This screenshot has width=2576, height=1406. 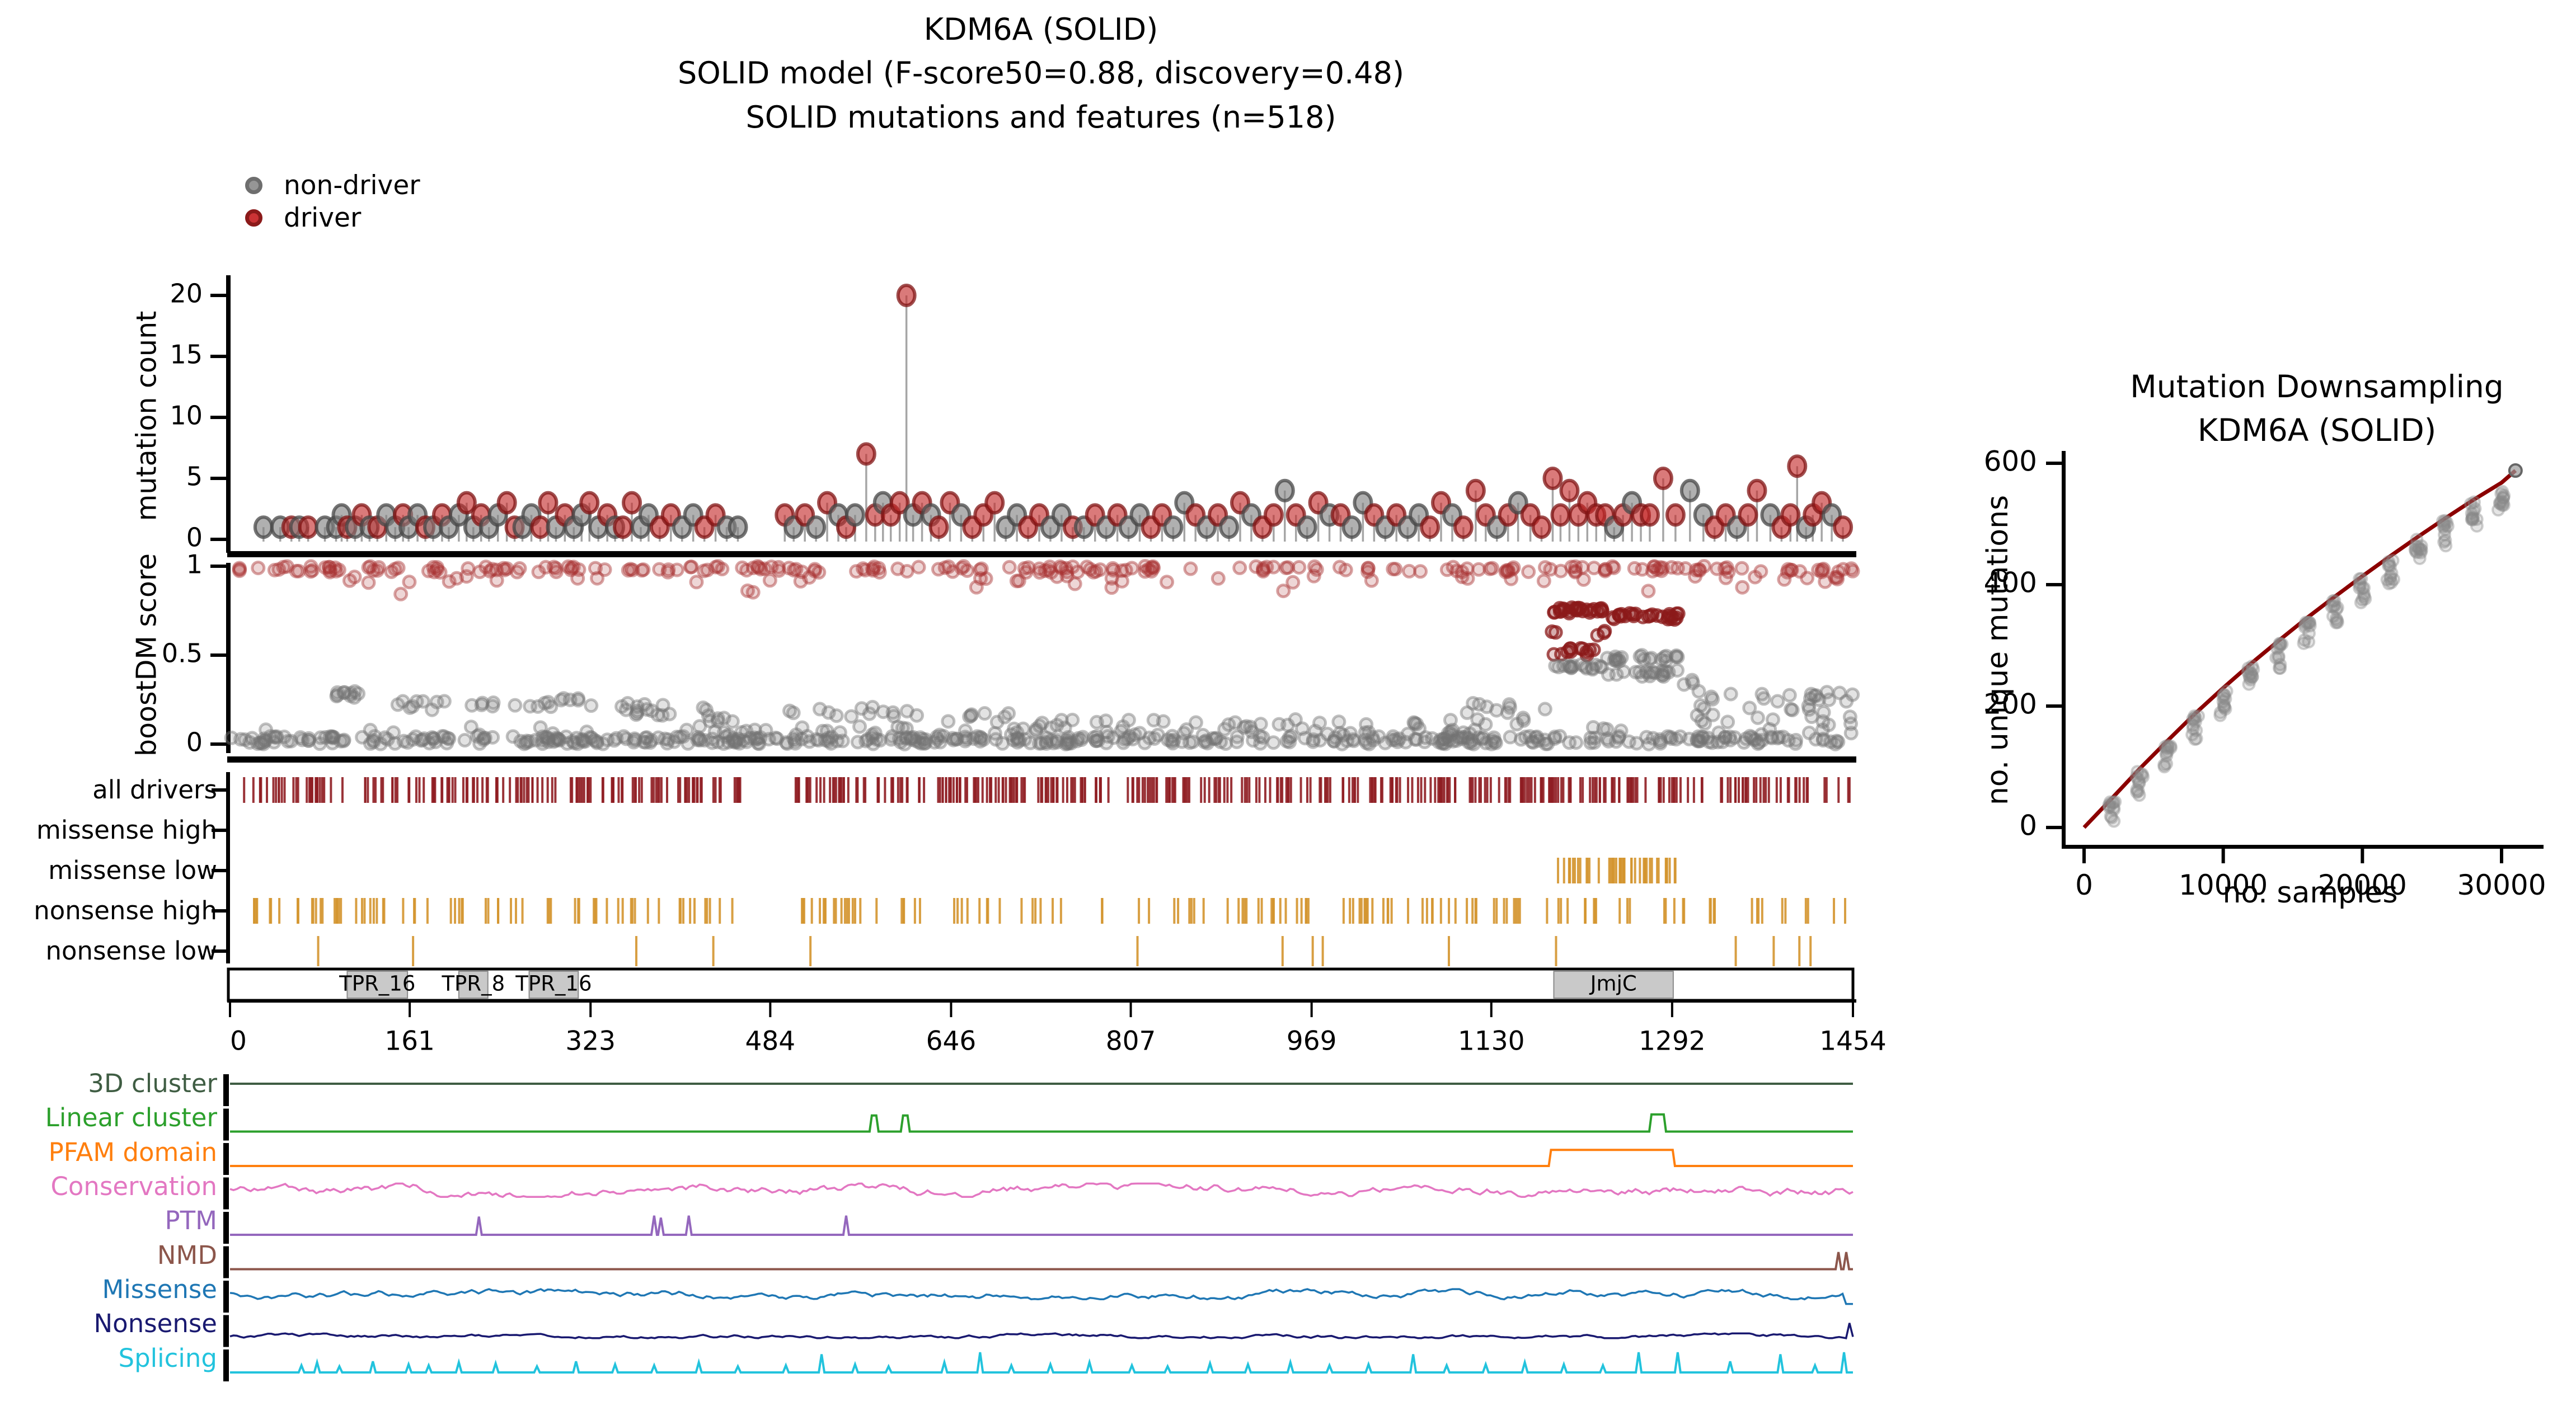 What do you see at coordinates (132, 1152) in the screenshot?
I see `feature-label-pfam-domain: PFAM domain` at bounding box center [132, 1152].